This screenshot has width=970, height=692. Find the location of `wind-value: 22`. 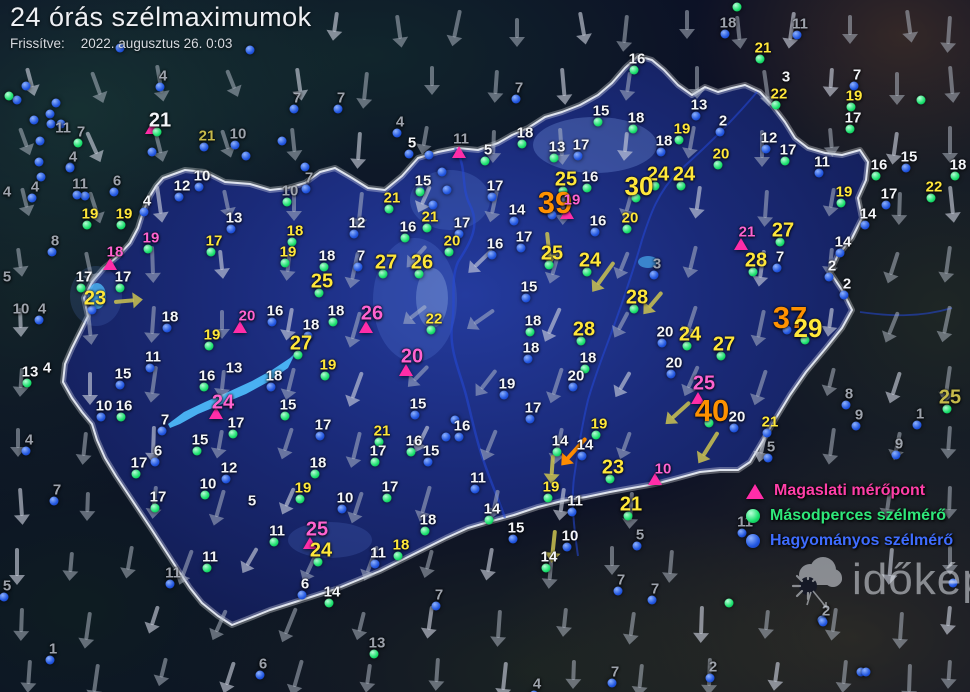

wind-value: 22 is located at coordinates (779, 94).